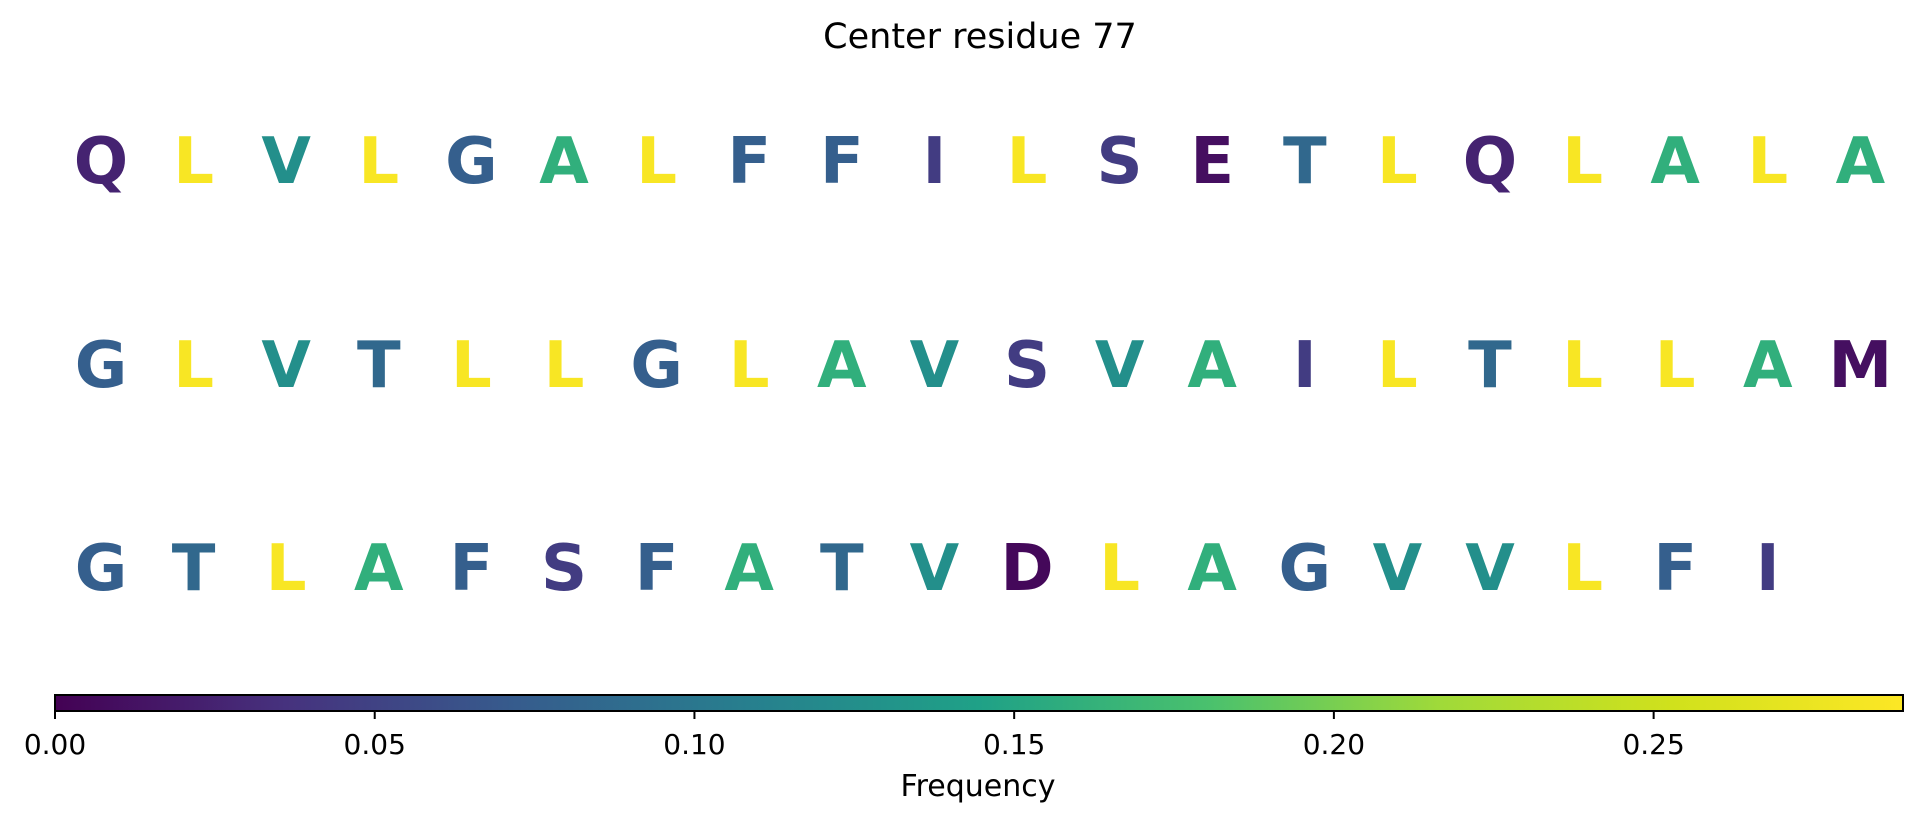  Describe the element at coordinates (1026, 569) in the screenshot. I see `residue-letter: D` at that location.